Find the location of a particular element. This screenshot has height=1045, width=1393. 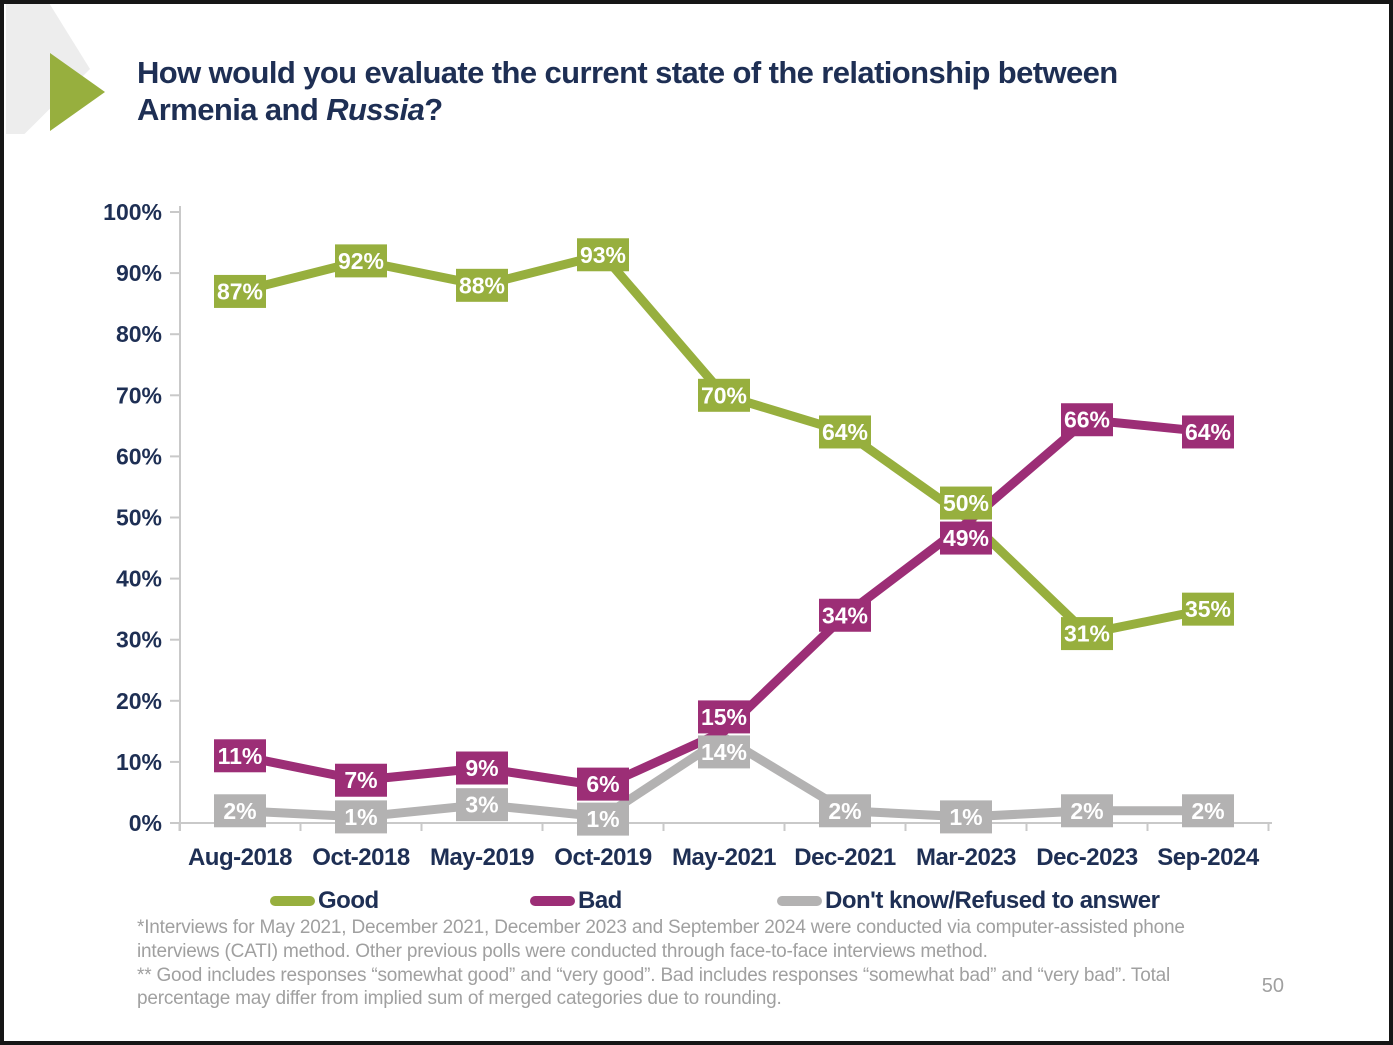

bad-label-value: 66% is located at coordinates (1087, 420).